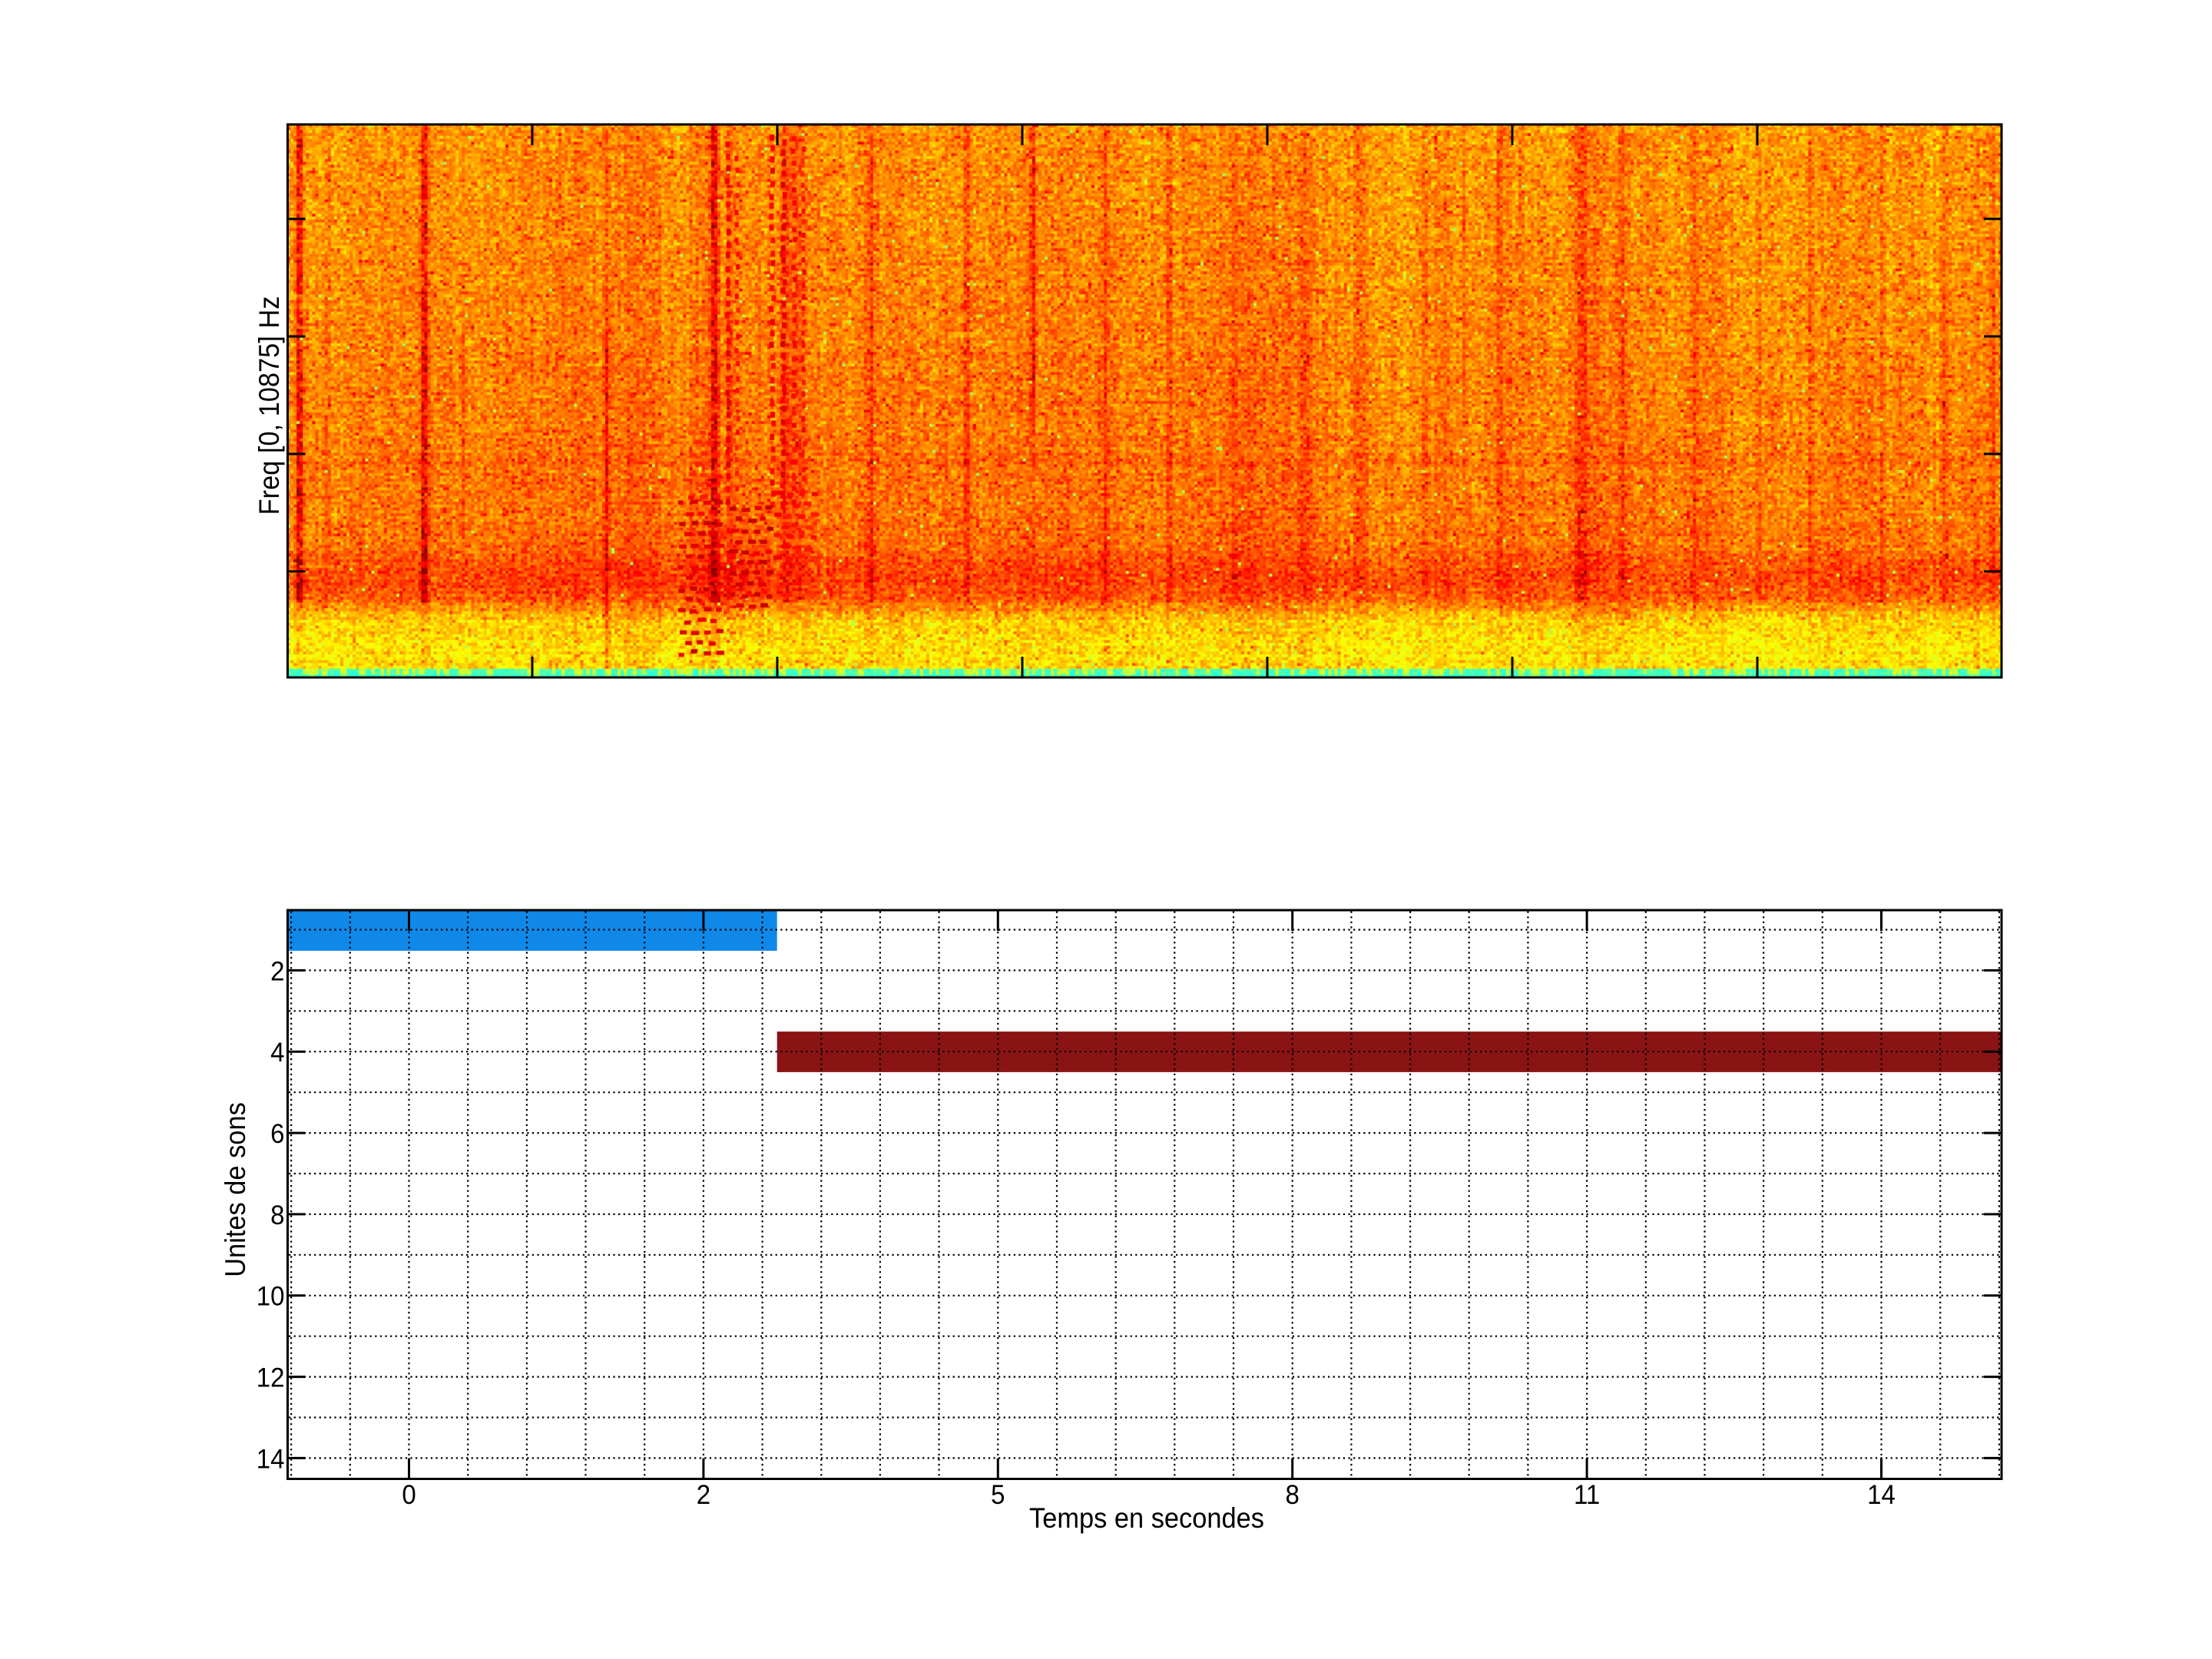 The image size is (2212, 1659). I want to click on svg-text: 6, so click(277, 1134).